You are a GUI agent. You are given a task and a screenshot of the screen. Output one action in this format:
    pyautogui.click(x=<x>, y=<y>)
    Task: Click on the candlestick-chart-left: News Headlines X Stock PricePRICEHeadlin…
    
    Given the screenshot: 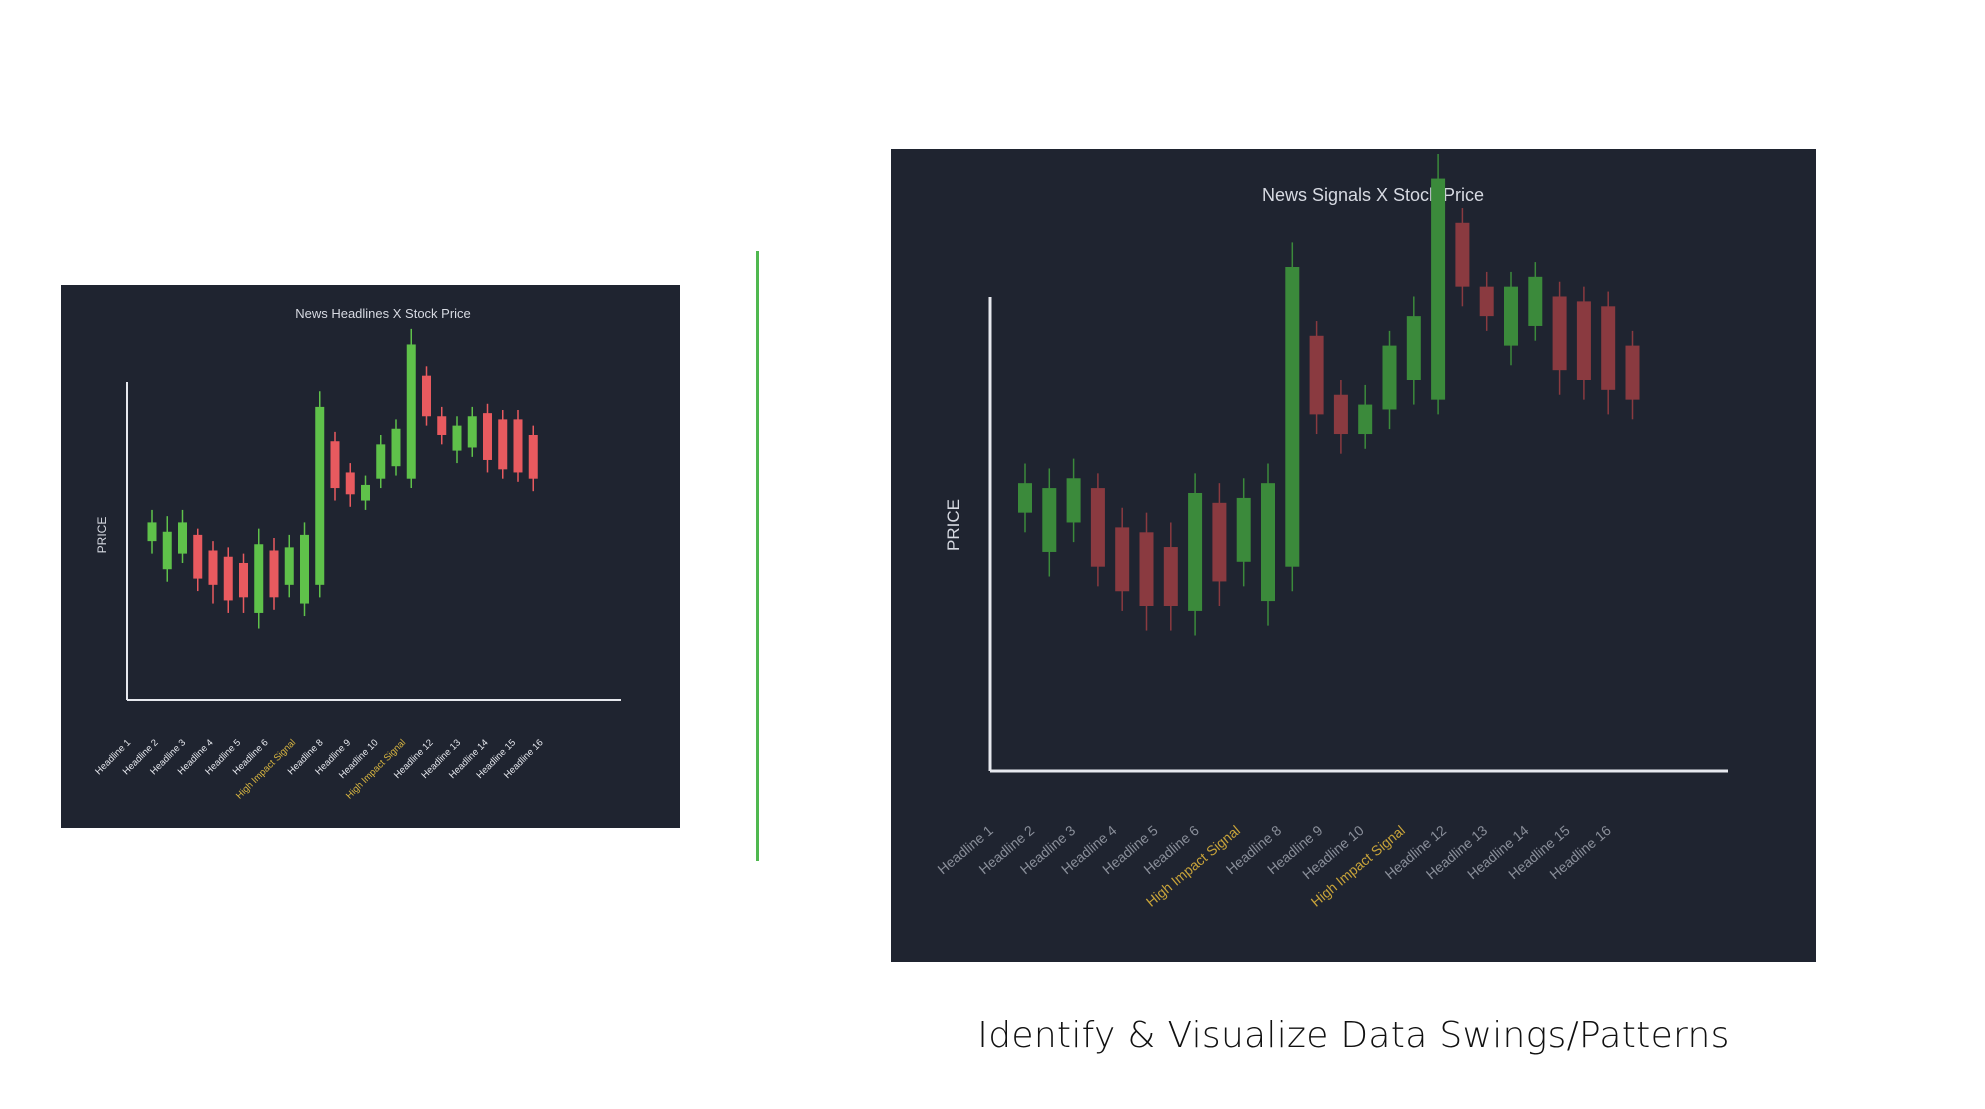 What is the action you would take?
    pyautogui.click(x=357, y=554)
    